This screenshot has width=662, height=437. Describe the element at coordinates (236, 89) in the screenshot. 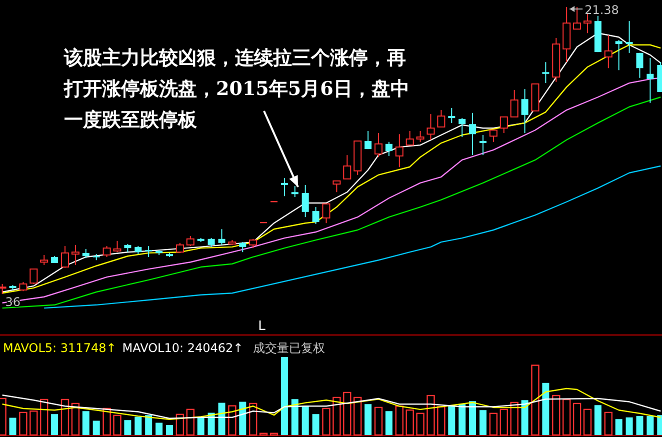

I see `annotation: 该股主力比较凶狠，连续拉三个涨停，再打开涨停板洗盘，2015年5月6日，盘中一度跌至跌停板` at that location.